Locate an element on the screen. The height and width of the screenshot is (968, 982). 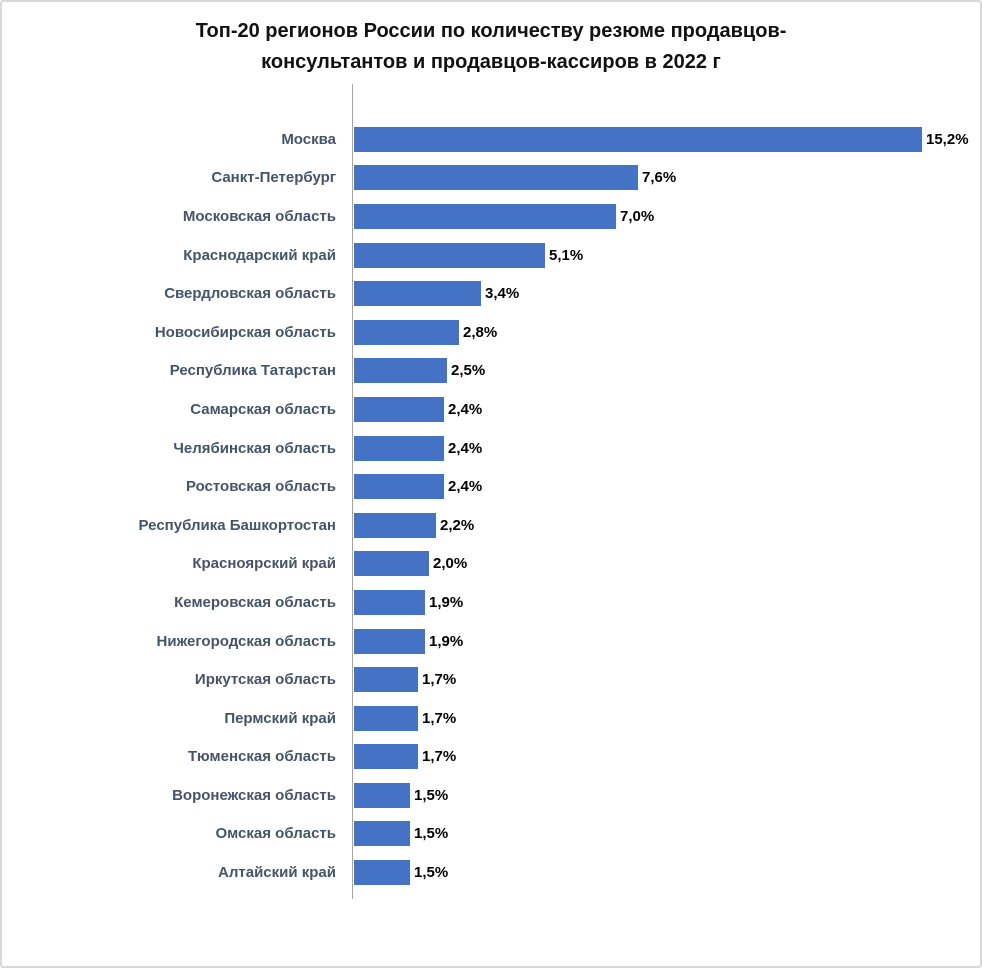
category-label: Свердловская область is located at coordinates (250, 294).